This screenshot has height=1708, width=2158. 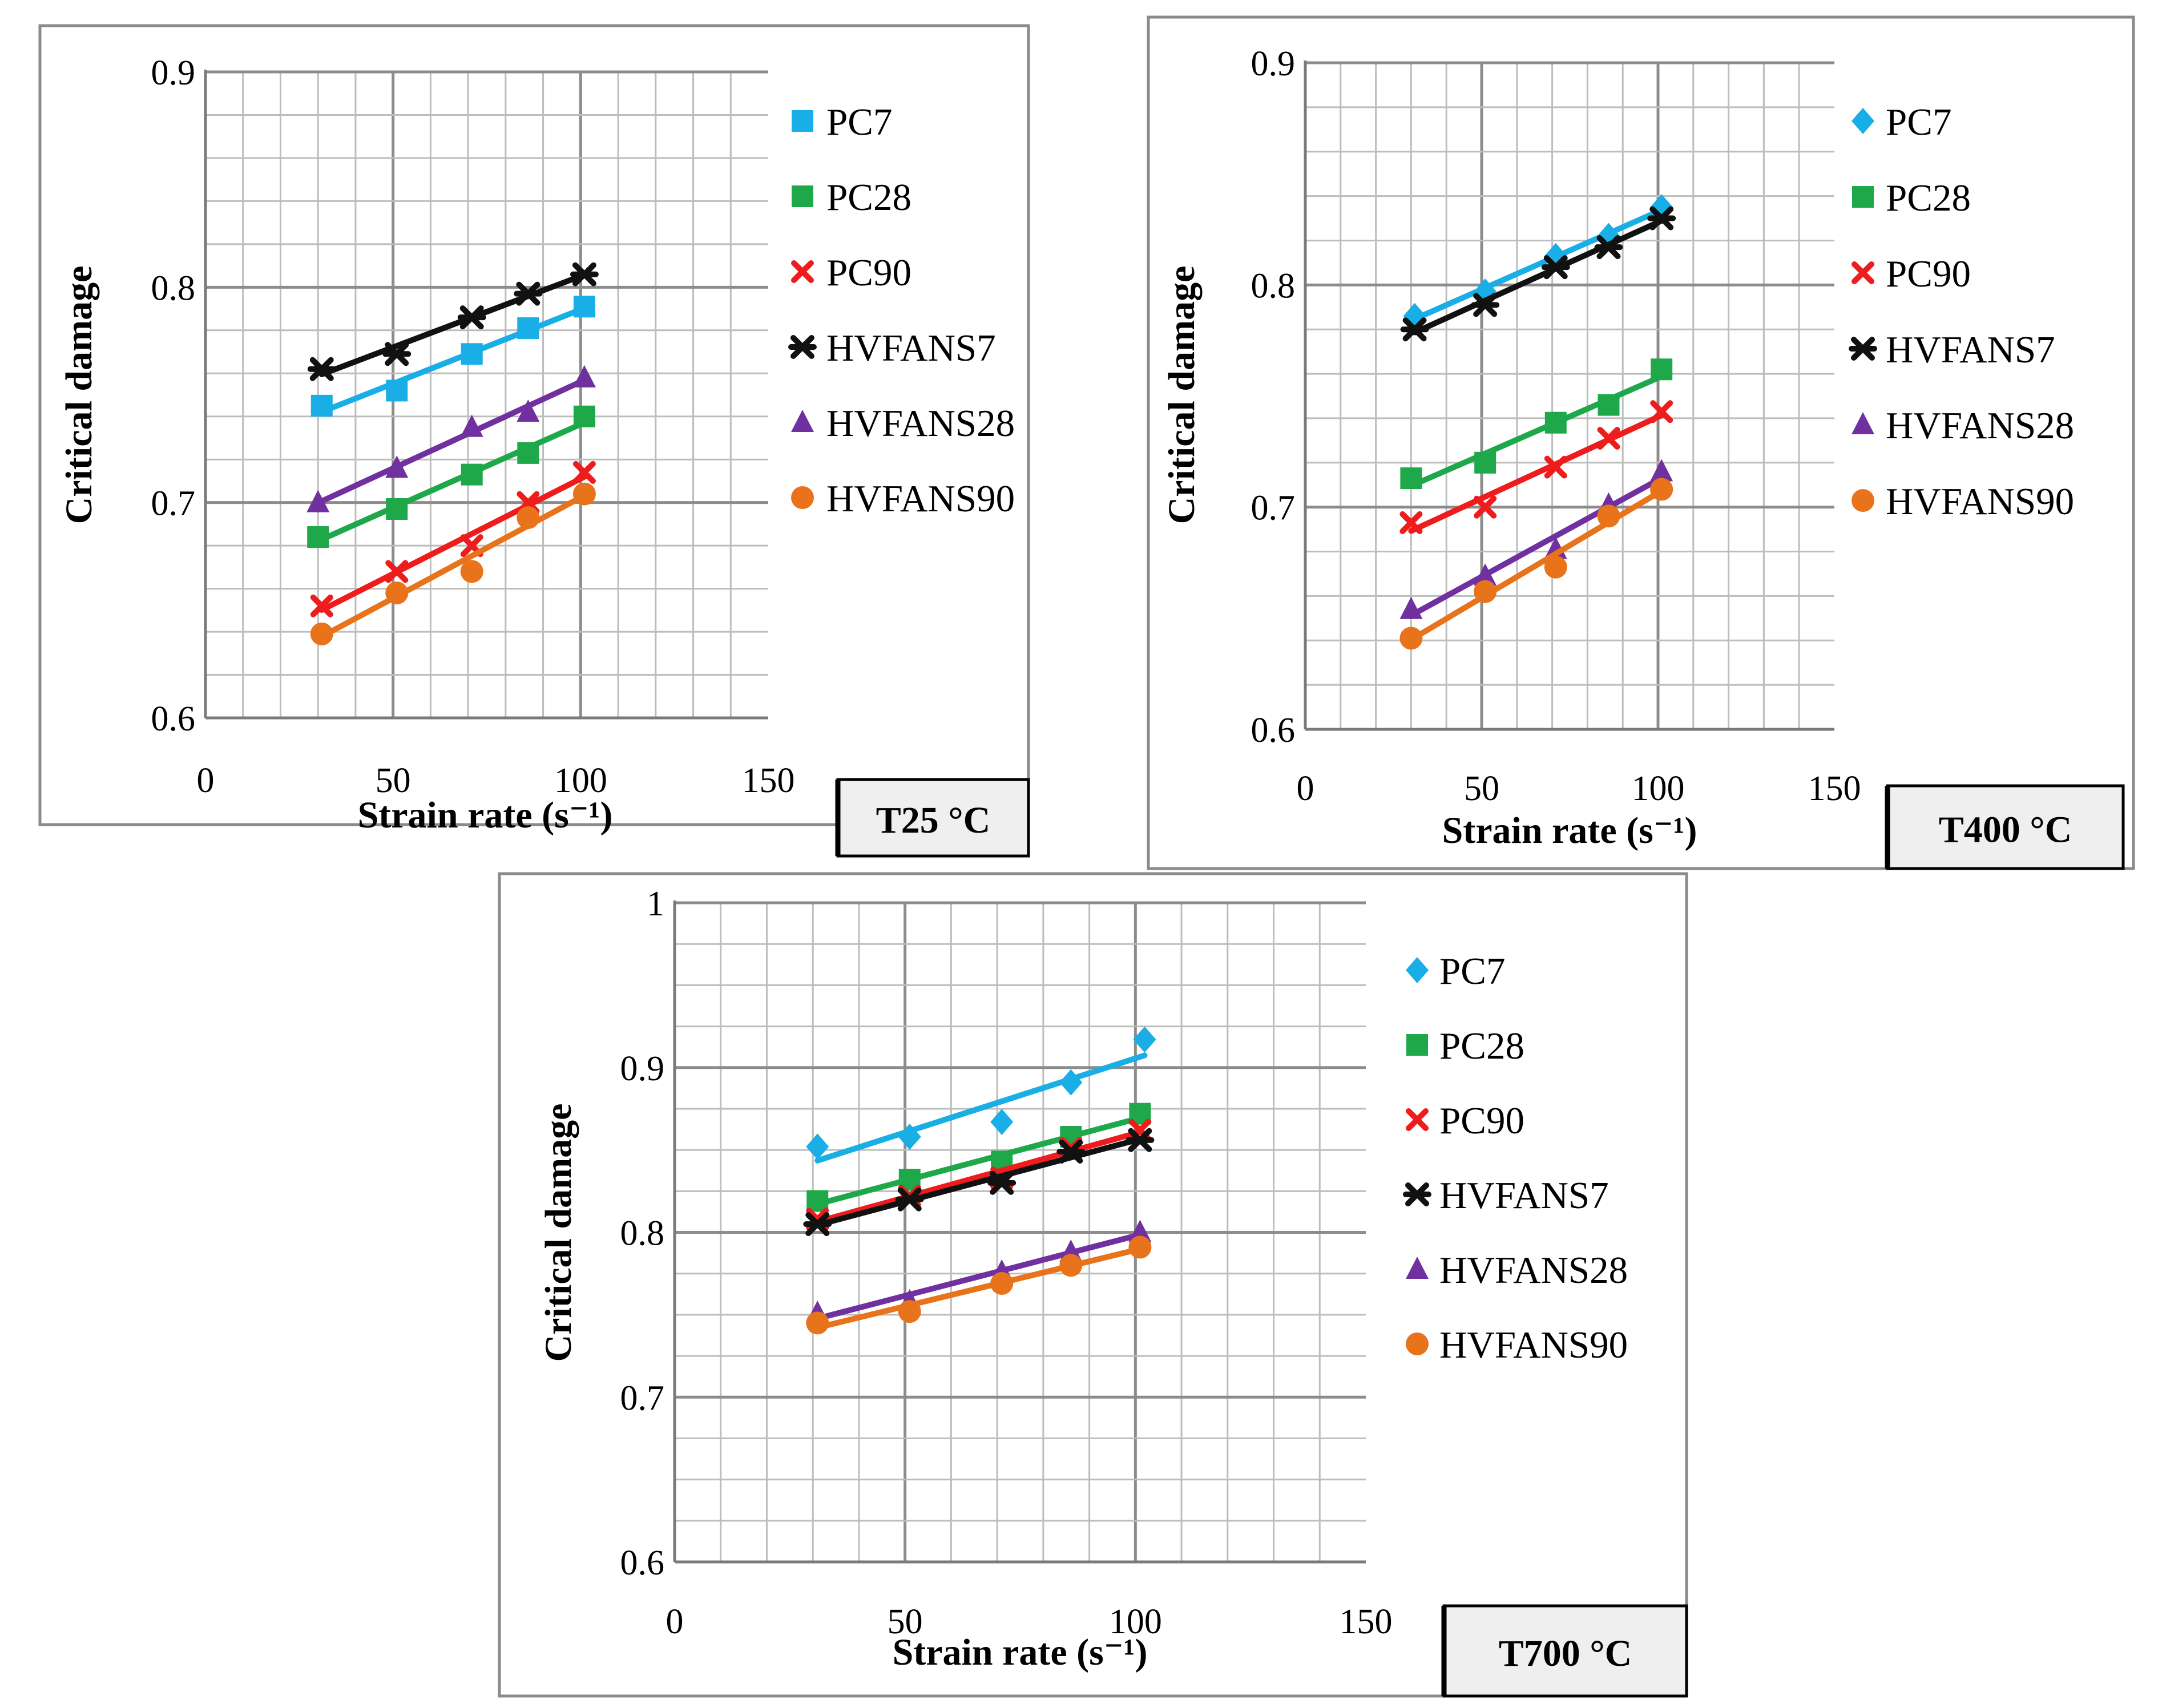 What do you see at coordinates (173, 73) in the screenshot?
I see `chart-t25-y-tick-label: 0.9` at bounding box center [173, 73].